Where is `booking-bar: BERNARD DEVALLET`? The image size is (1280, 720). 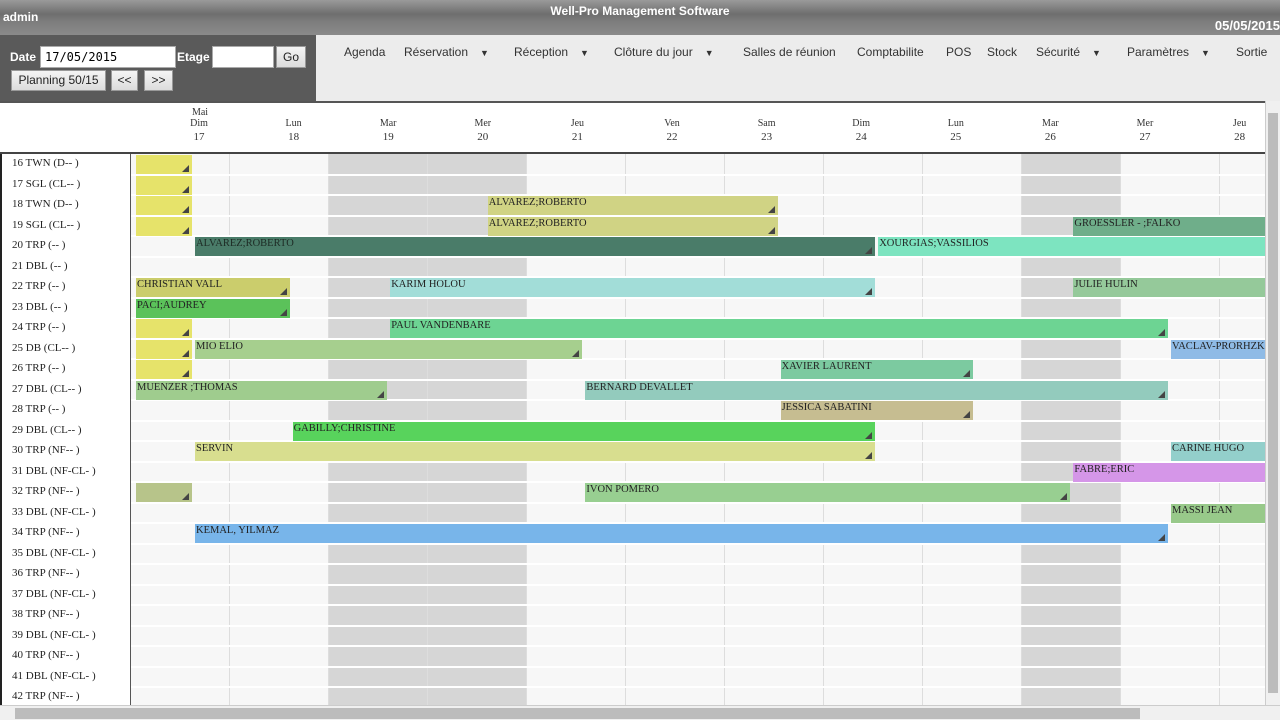
booking-bar: BERNARD DEVALLET is located at coordinates (876, 390).